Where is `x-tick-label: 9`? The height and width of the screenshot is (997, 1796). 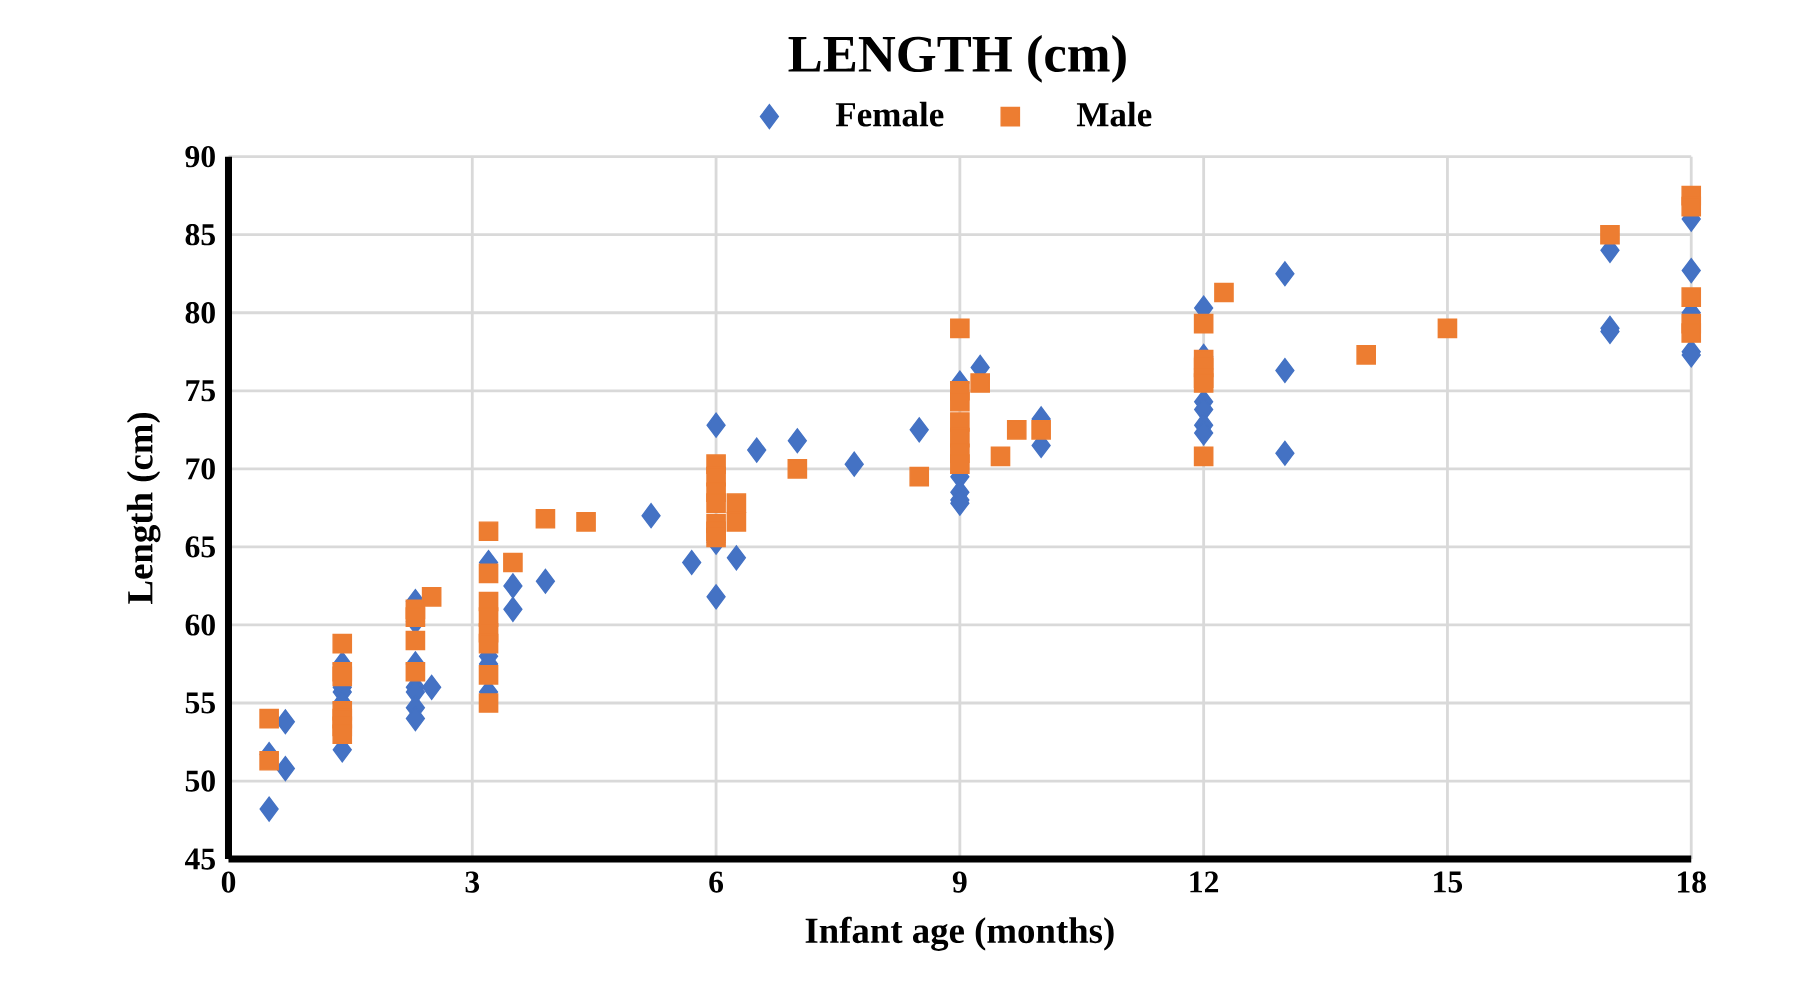 x-tick-label: 9 is located at coordinates (959, 882).